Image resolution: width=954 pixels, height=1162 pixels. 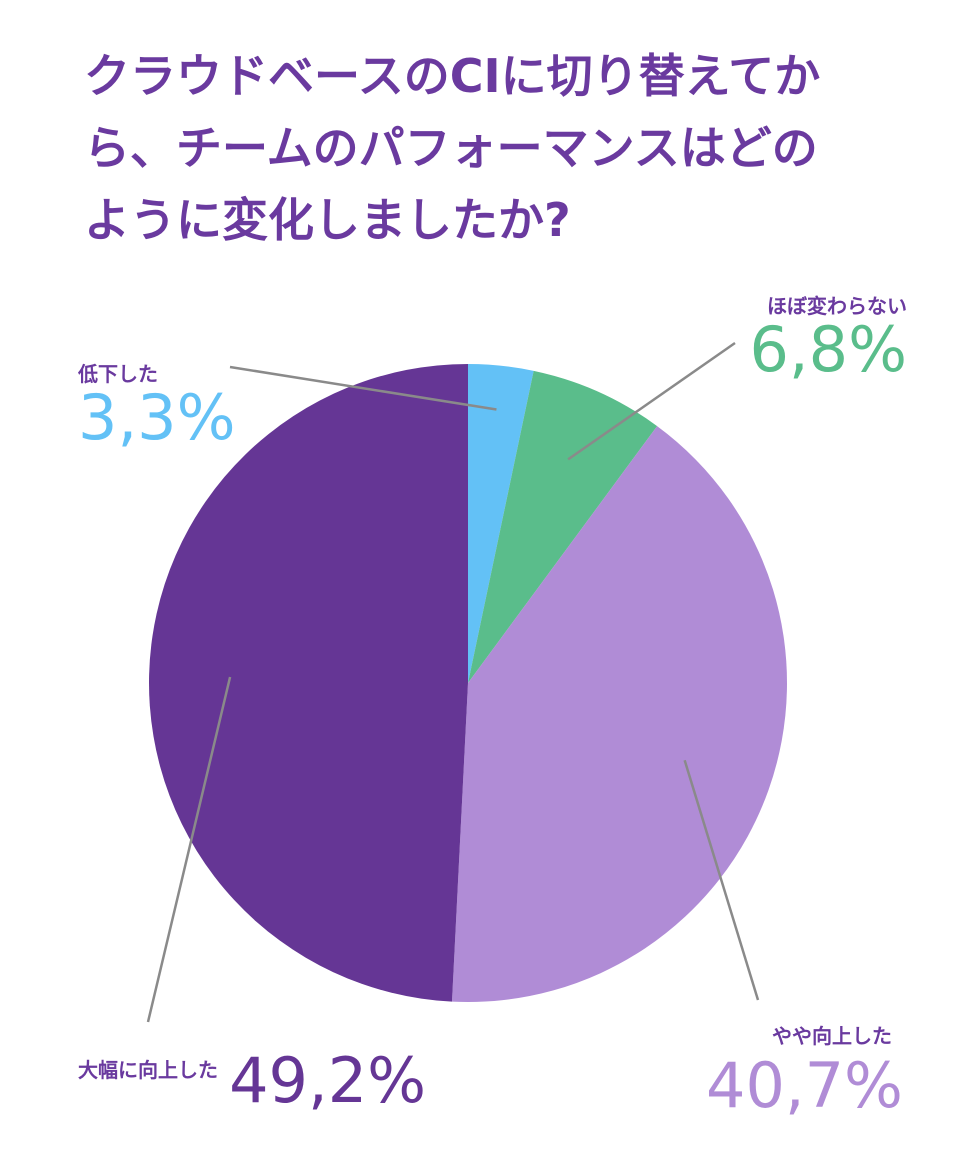 What do you see at coordinates (363, 388) in the screenshot?
I see `leader-line-decreased` at bounding box center [363, 388].